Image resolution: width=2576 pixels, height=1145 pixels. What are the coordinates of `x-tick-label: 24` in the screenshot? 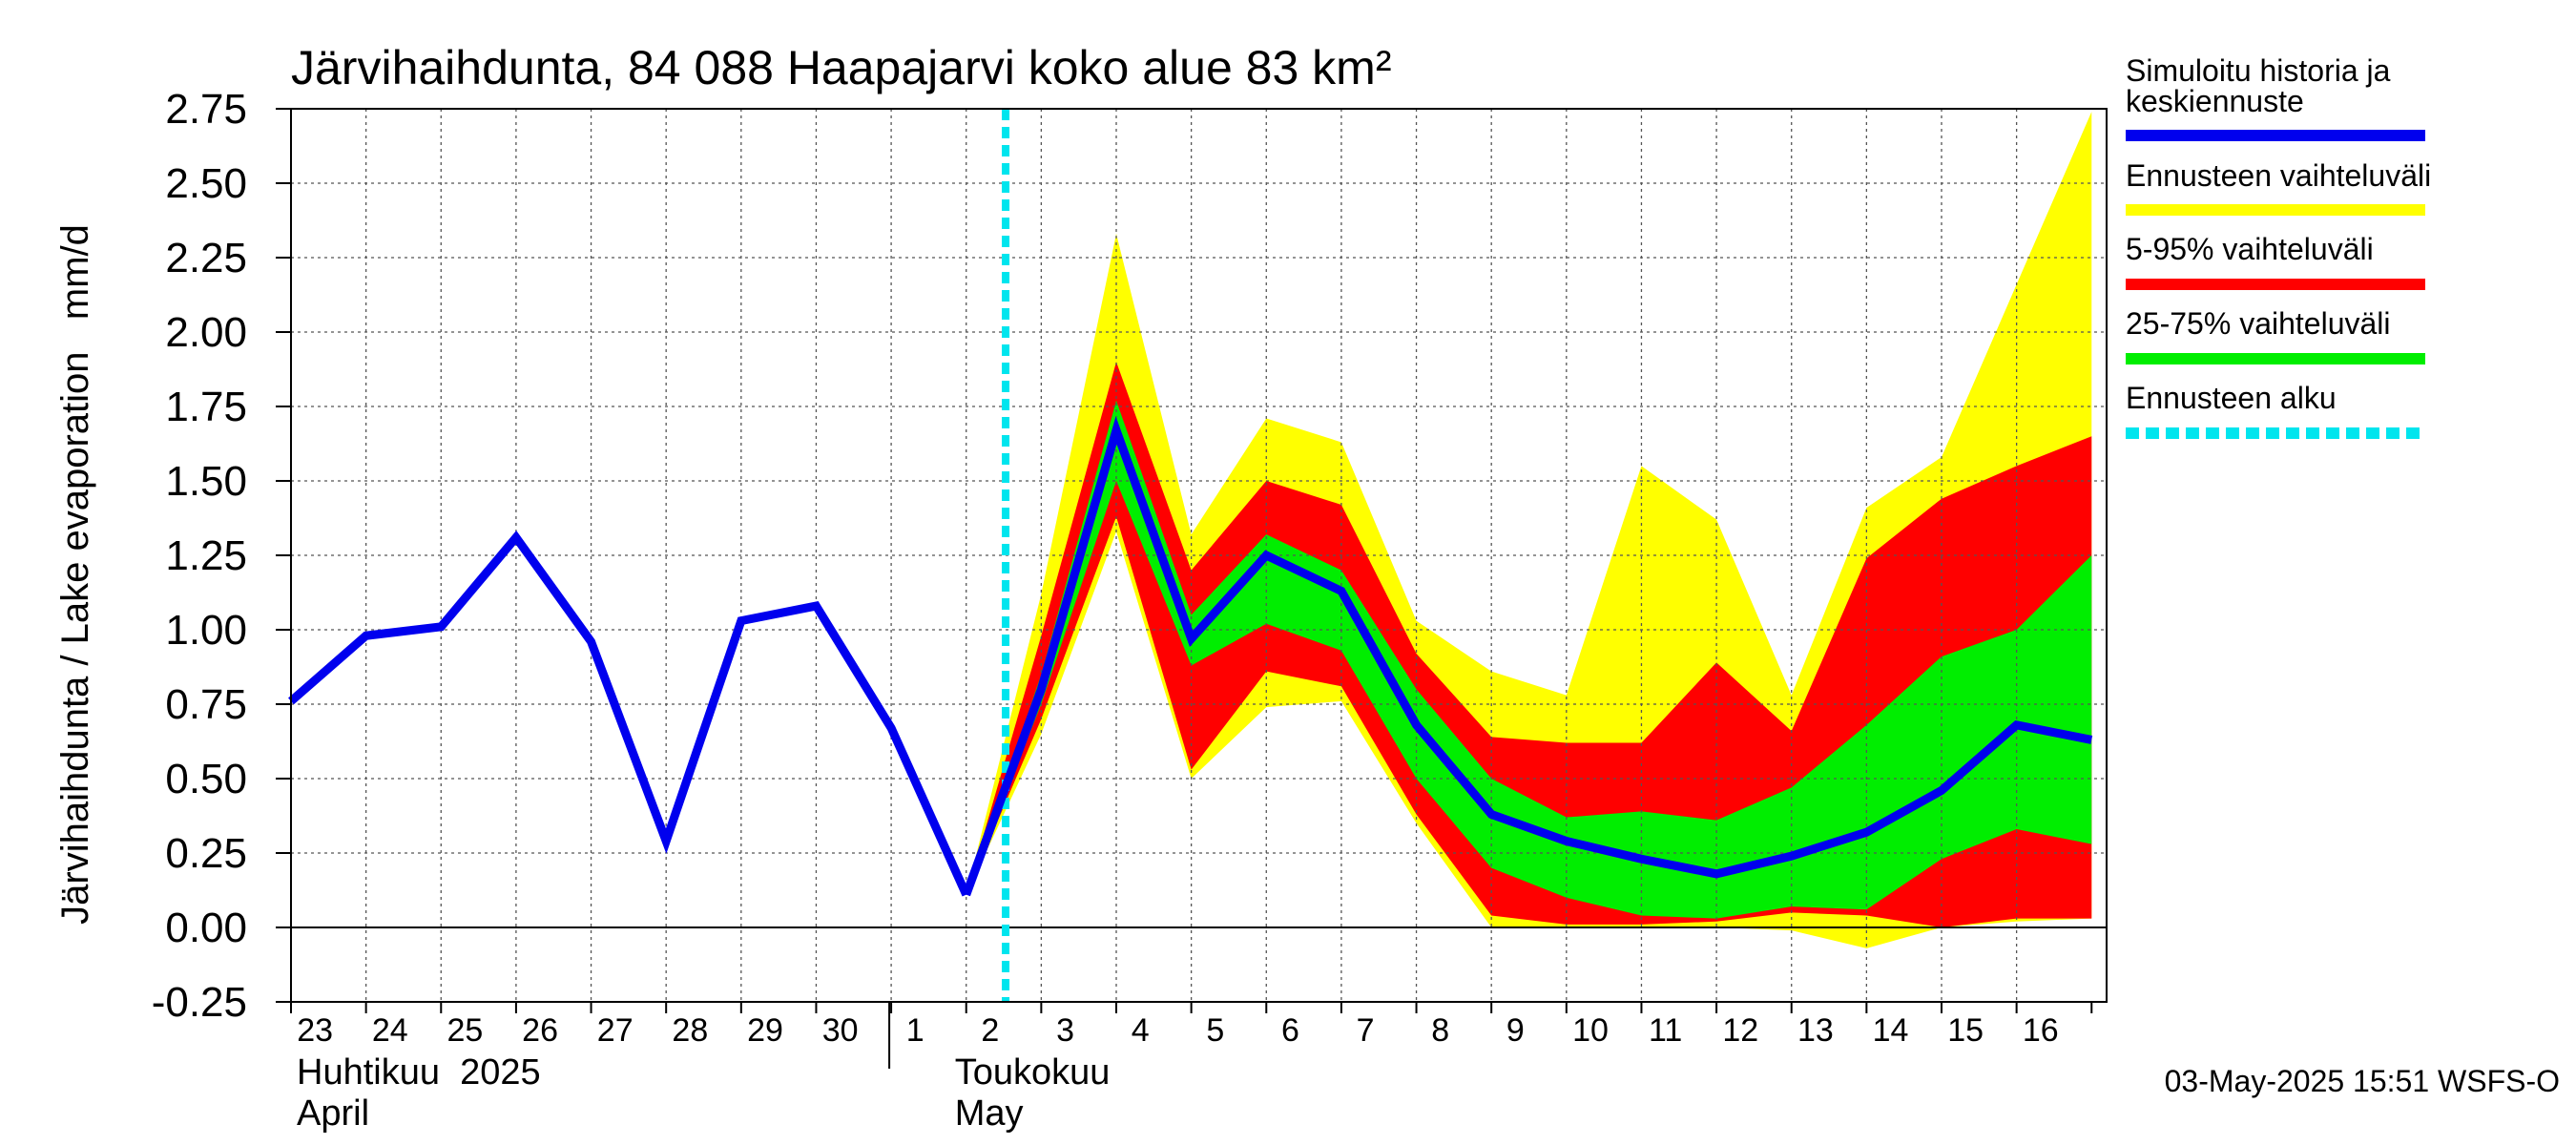 It's located at (390, 1030).